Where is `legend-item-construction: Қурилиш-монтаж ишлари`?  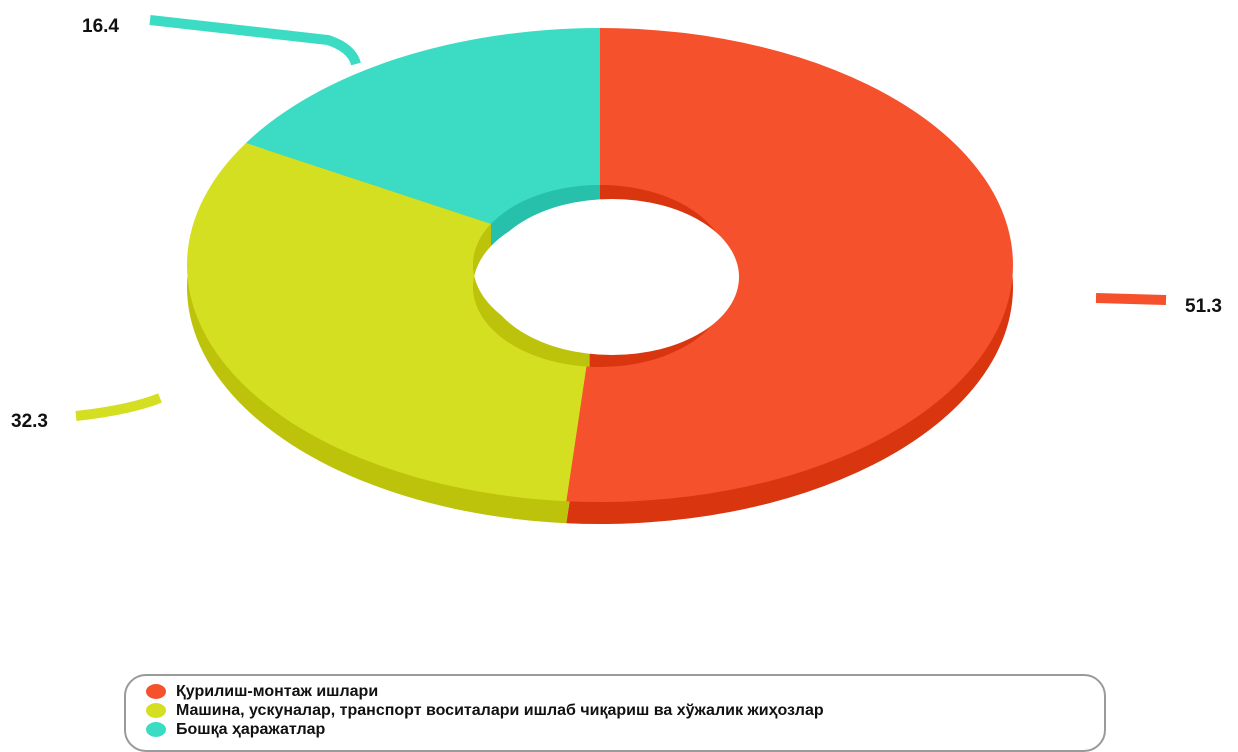
legend-item-construction: Қурилиш-монтаж ишлари is located at coordinates (625, 691).